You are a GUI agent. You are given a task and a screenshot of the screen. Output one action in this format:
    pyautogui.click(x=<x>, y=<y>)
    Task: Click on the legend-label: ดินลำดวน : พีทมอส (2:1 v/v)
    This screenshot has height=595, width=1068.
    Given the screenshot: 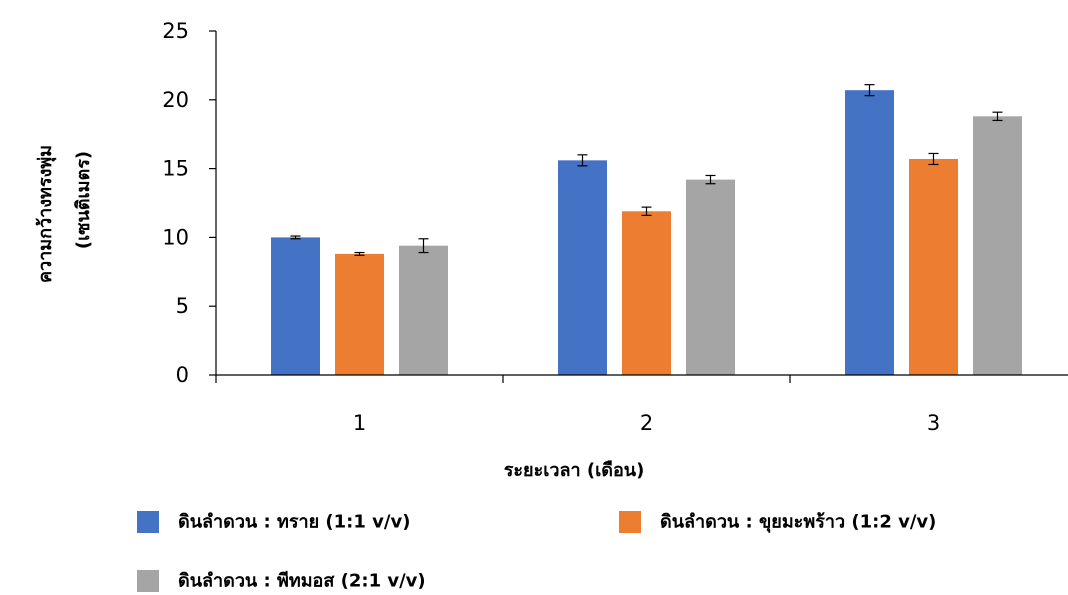 What is the action you would take?
    pyautogui.click(x=302, y=581)
    